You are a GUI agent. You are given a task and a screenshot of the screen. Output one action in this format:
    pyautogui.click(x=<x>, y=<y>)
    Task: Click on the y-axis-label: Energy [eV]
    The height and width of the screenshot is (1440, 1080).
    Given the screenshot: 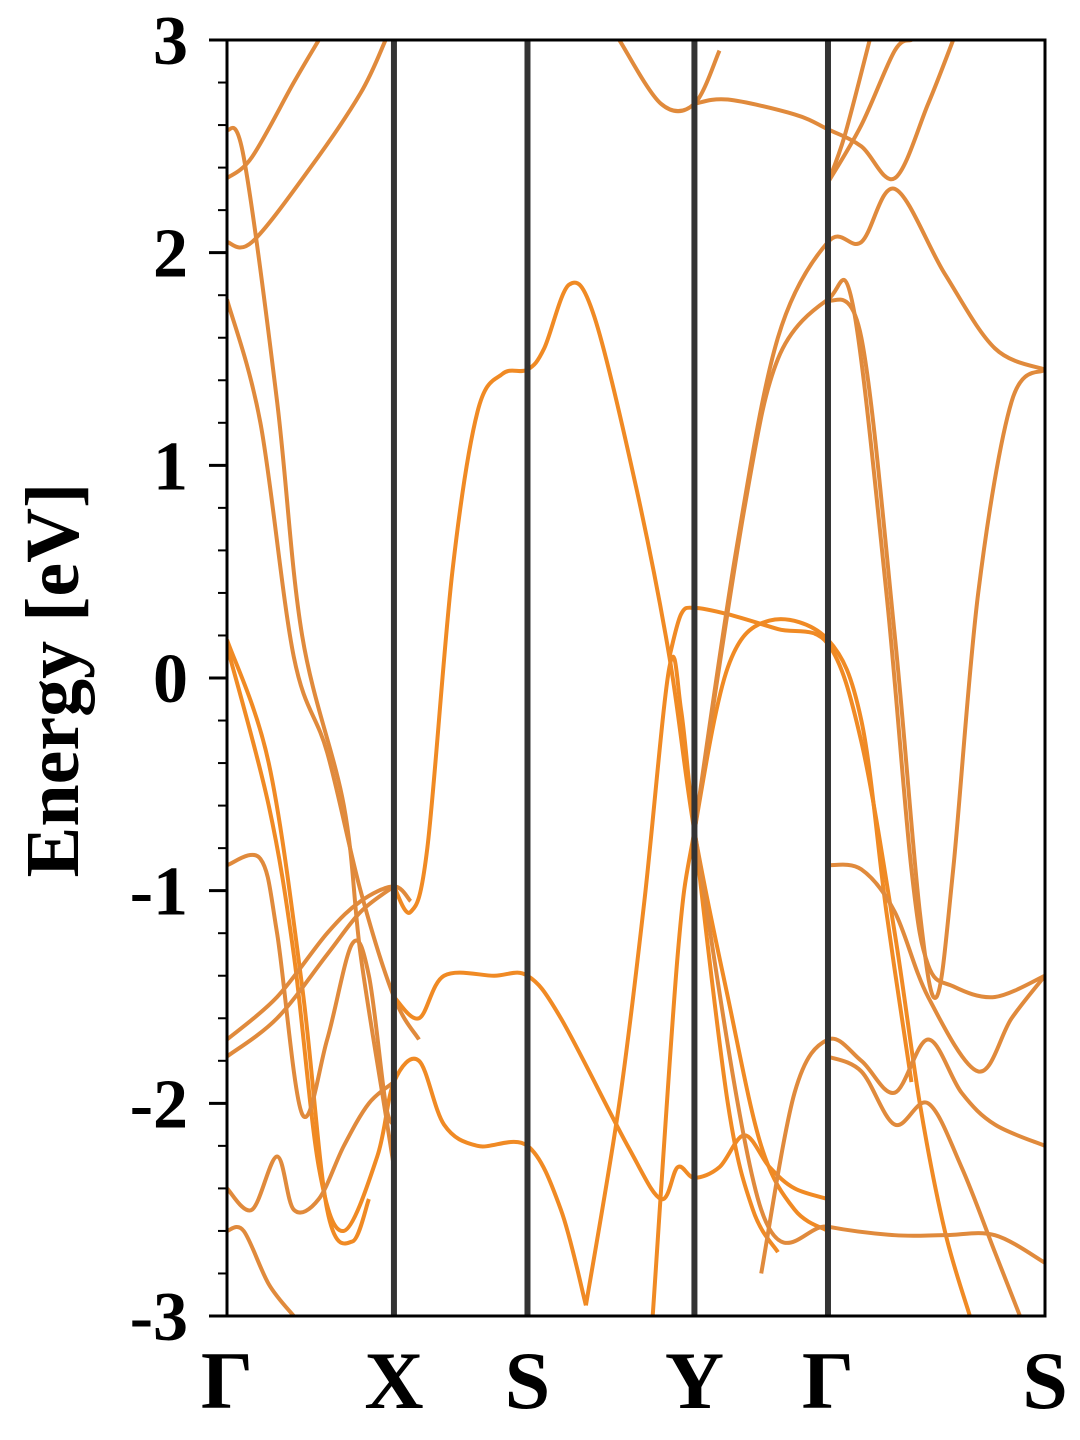 What is the action you would take?
    pyautogui.click(x=53, y=680)
    